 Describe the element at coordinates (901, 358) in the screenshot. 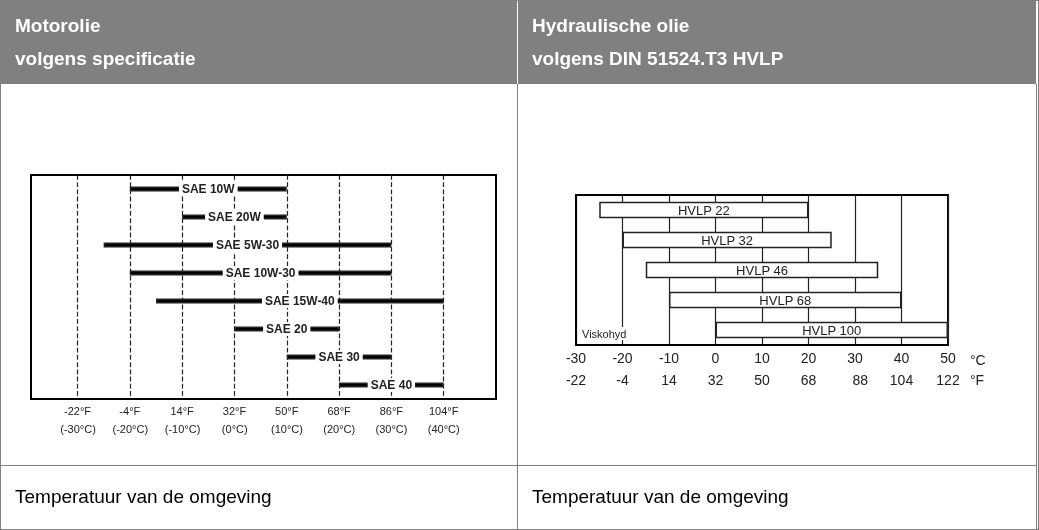

I see `x-tick-label: 40` at that location.